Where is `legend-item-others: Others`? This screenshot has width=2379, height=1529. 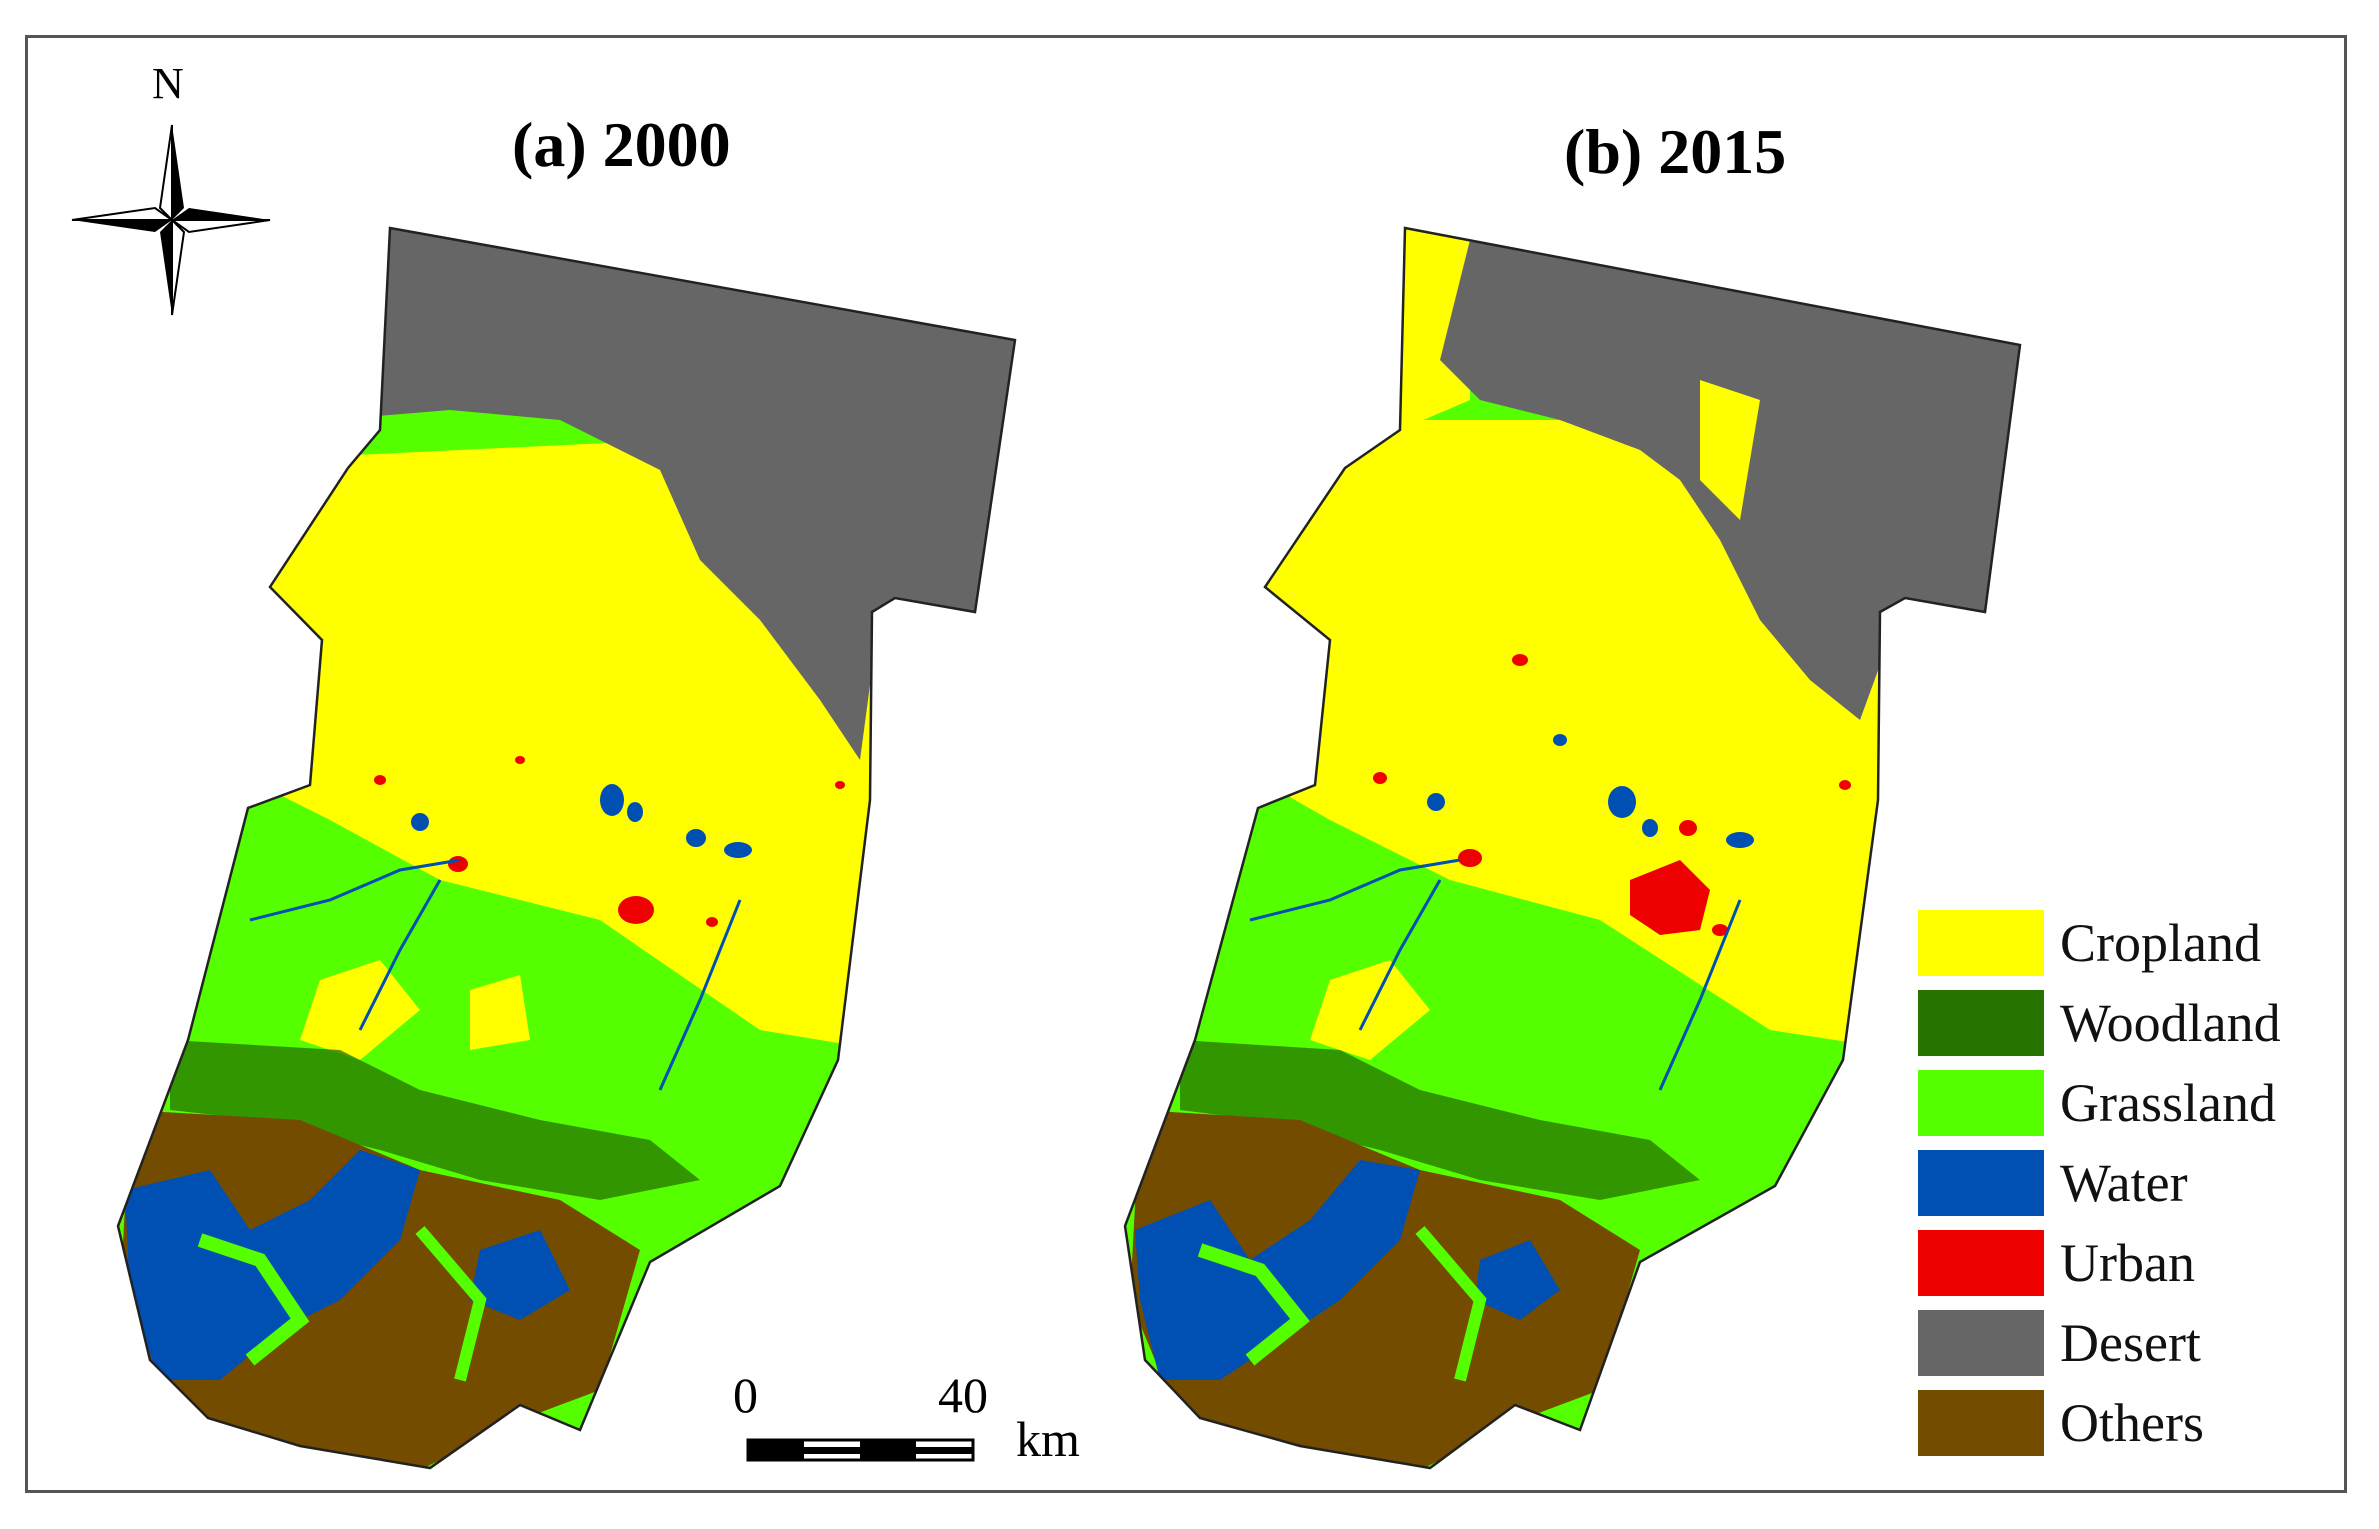
legend-item-others: Others is located at coordinates (2118, 1423).